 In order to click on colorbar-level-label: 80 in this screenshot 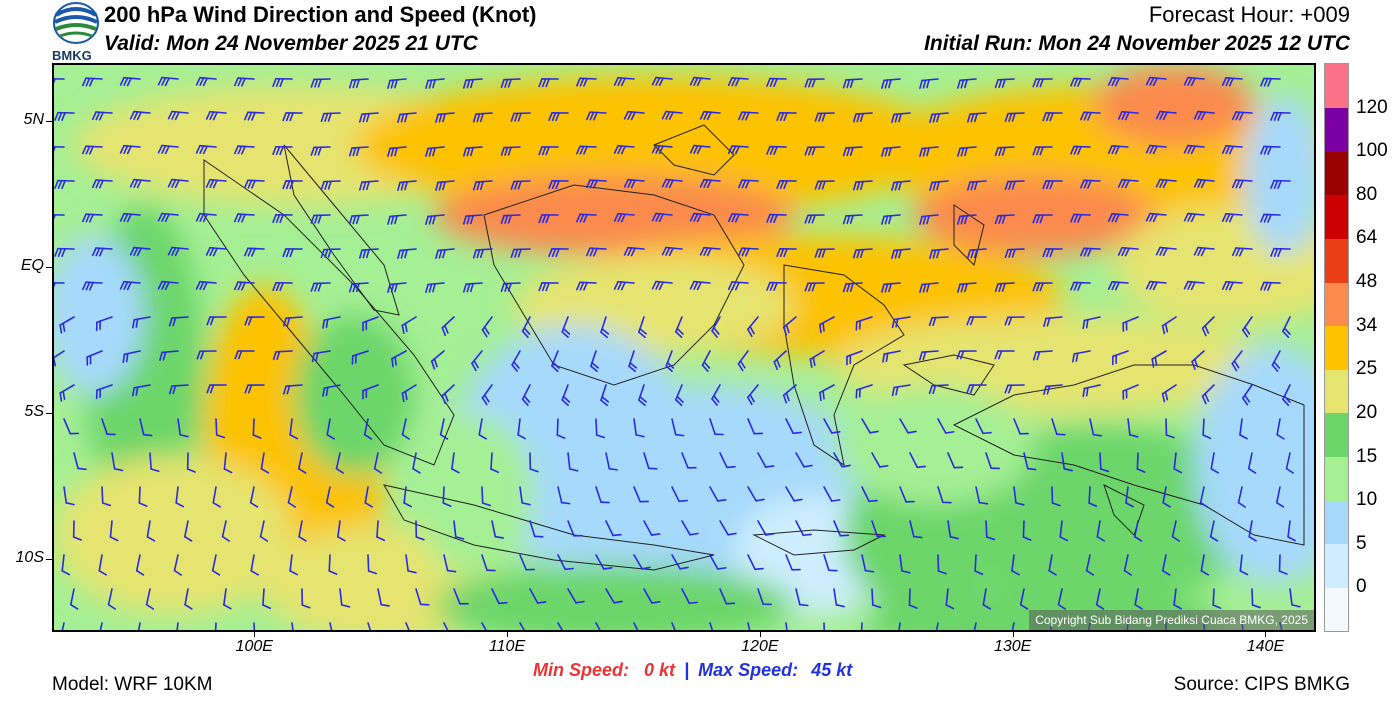, I will do `click(1367, 194)`.